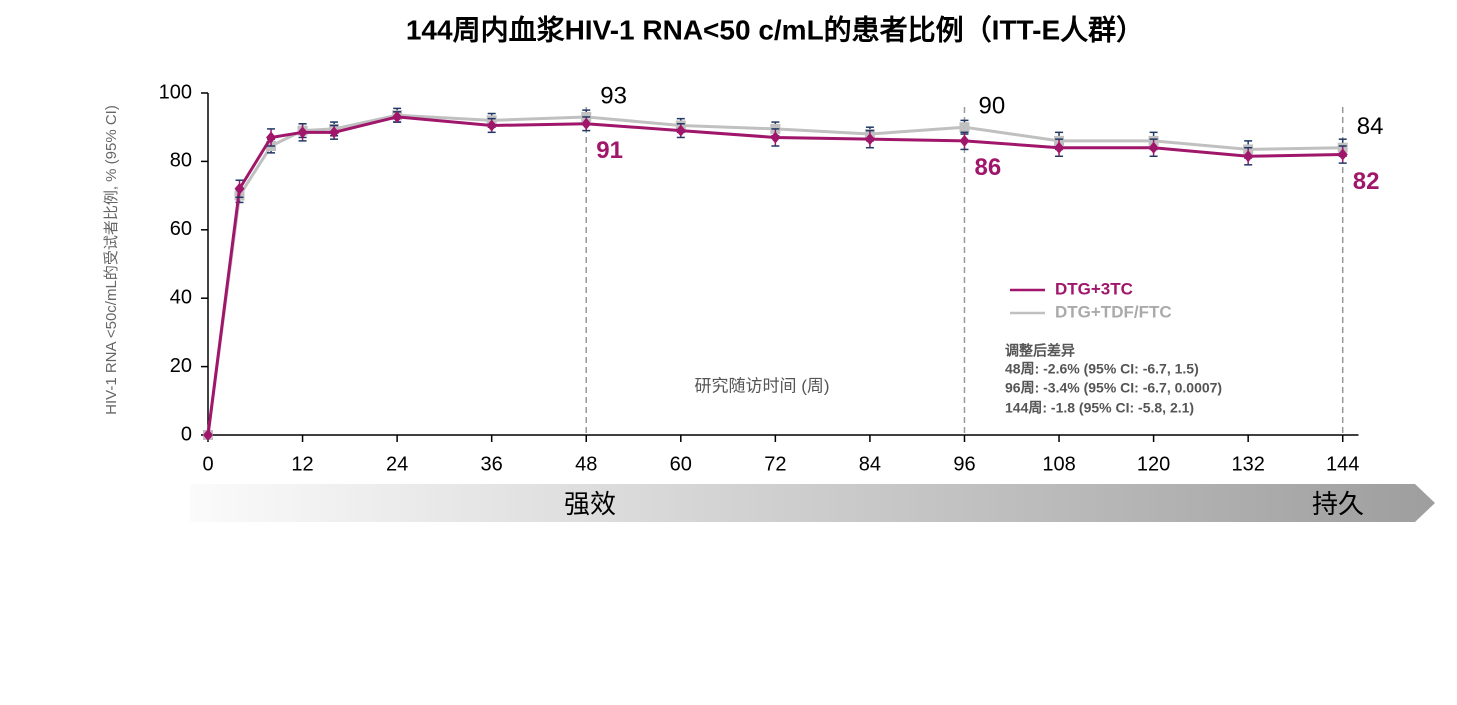 The image size is (1457, 705). What do you see at coordinates (181, 229) in the screenshot?
I see `y-tick-label: 60` at bounding box center [181, 229].